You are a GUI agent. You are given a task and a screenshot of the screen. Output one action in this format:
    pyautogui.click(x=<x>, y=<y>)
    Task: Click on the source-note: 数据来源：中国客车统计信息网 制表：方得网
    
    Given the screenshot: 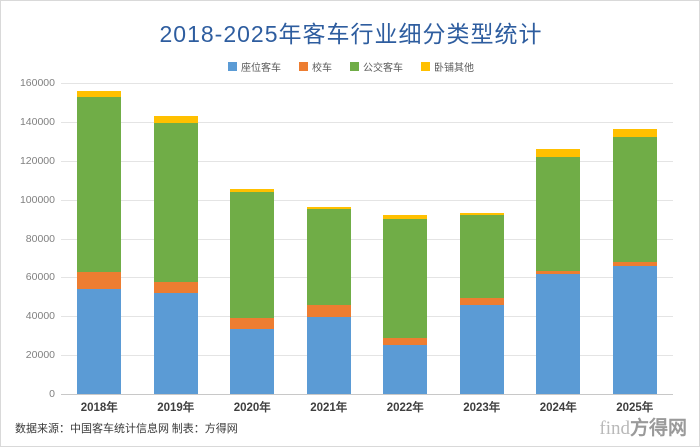 What is the action you would take?
    pyautogui.click(x=126, y=429)
    